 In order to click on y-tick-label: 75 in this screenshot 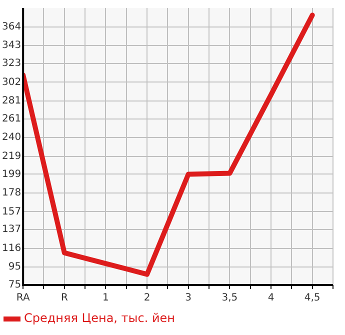, I will do `click(15, 285)`.